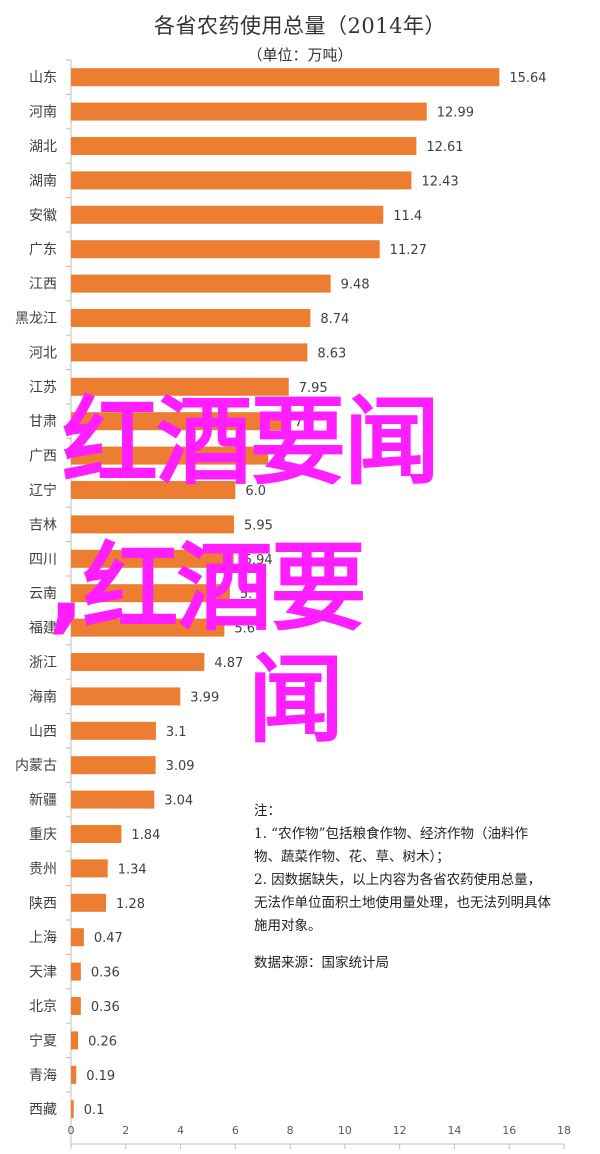  What do you see at coordinates (391, 845) in the screenshot?
I see `note-item-1: 1. “农作物”包括粮食作物、经济作物（油料作物、蔬菜作物、花、草、树木）；` at bounding box center [391, 845].